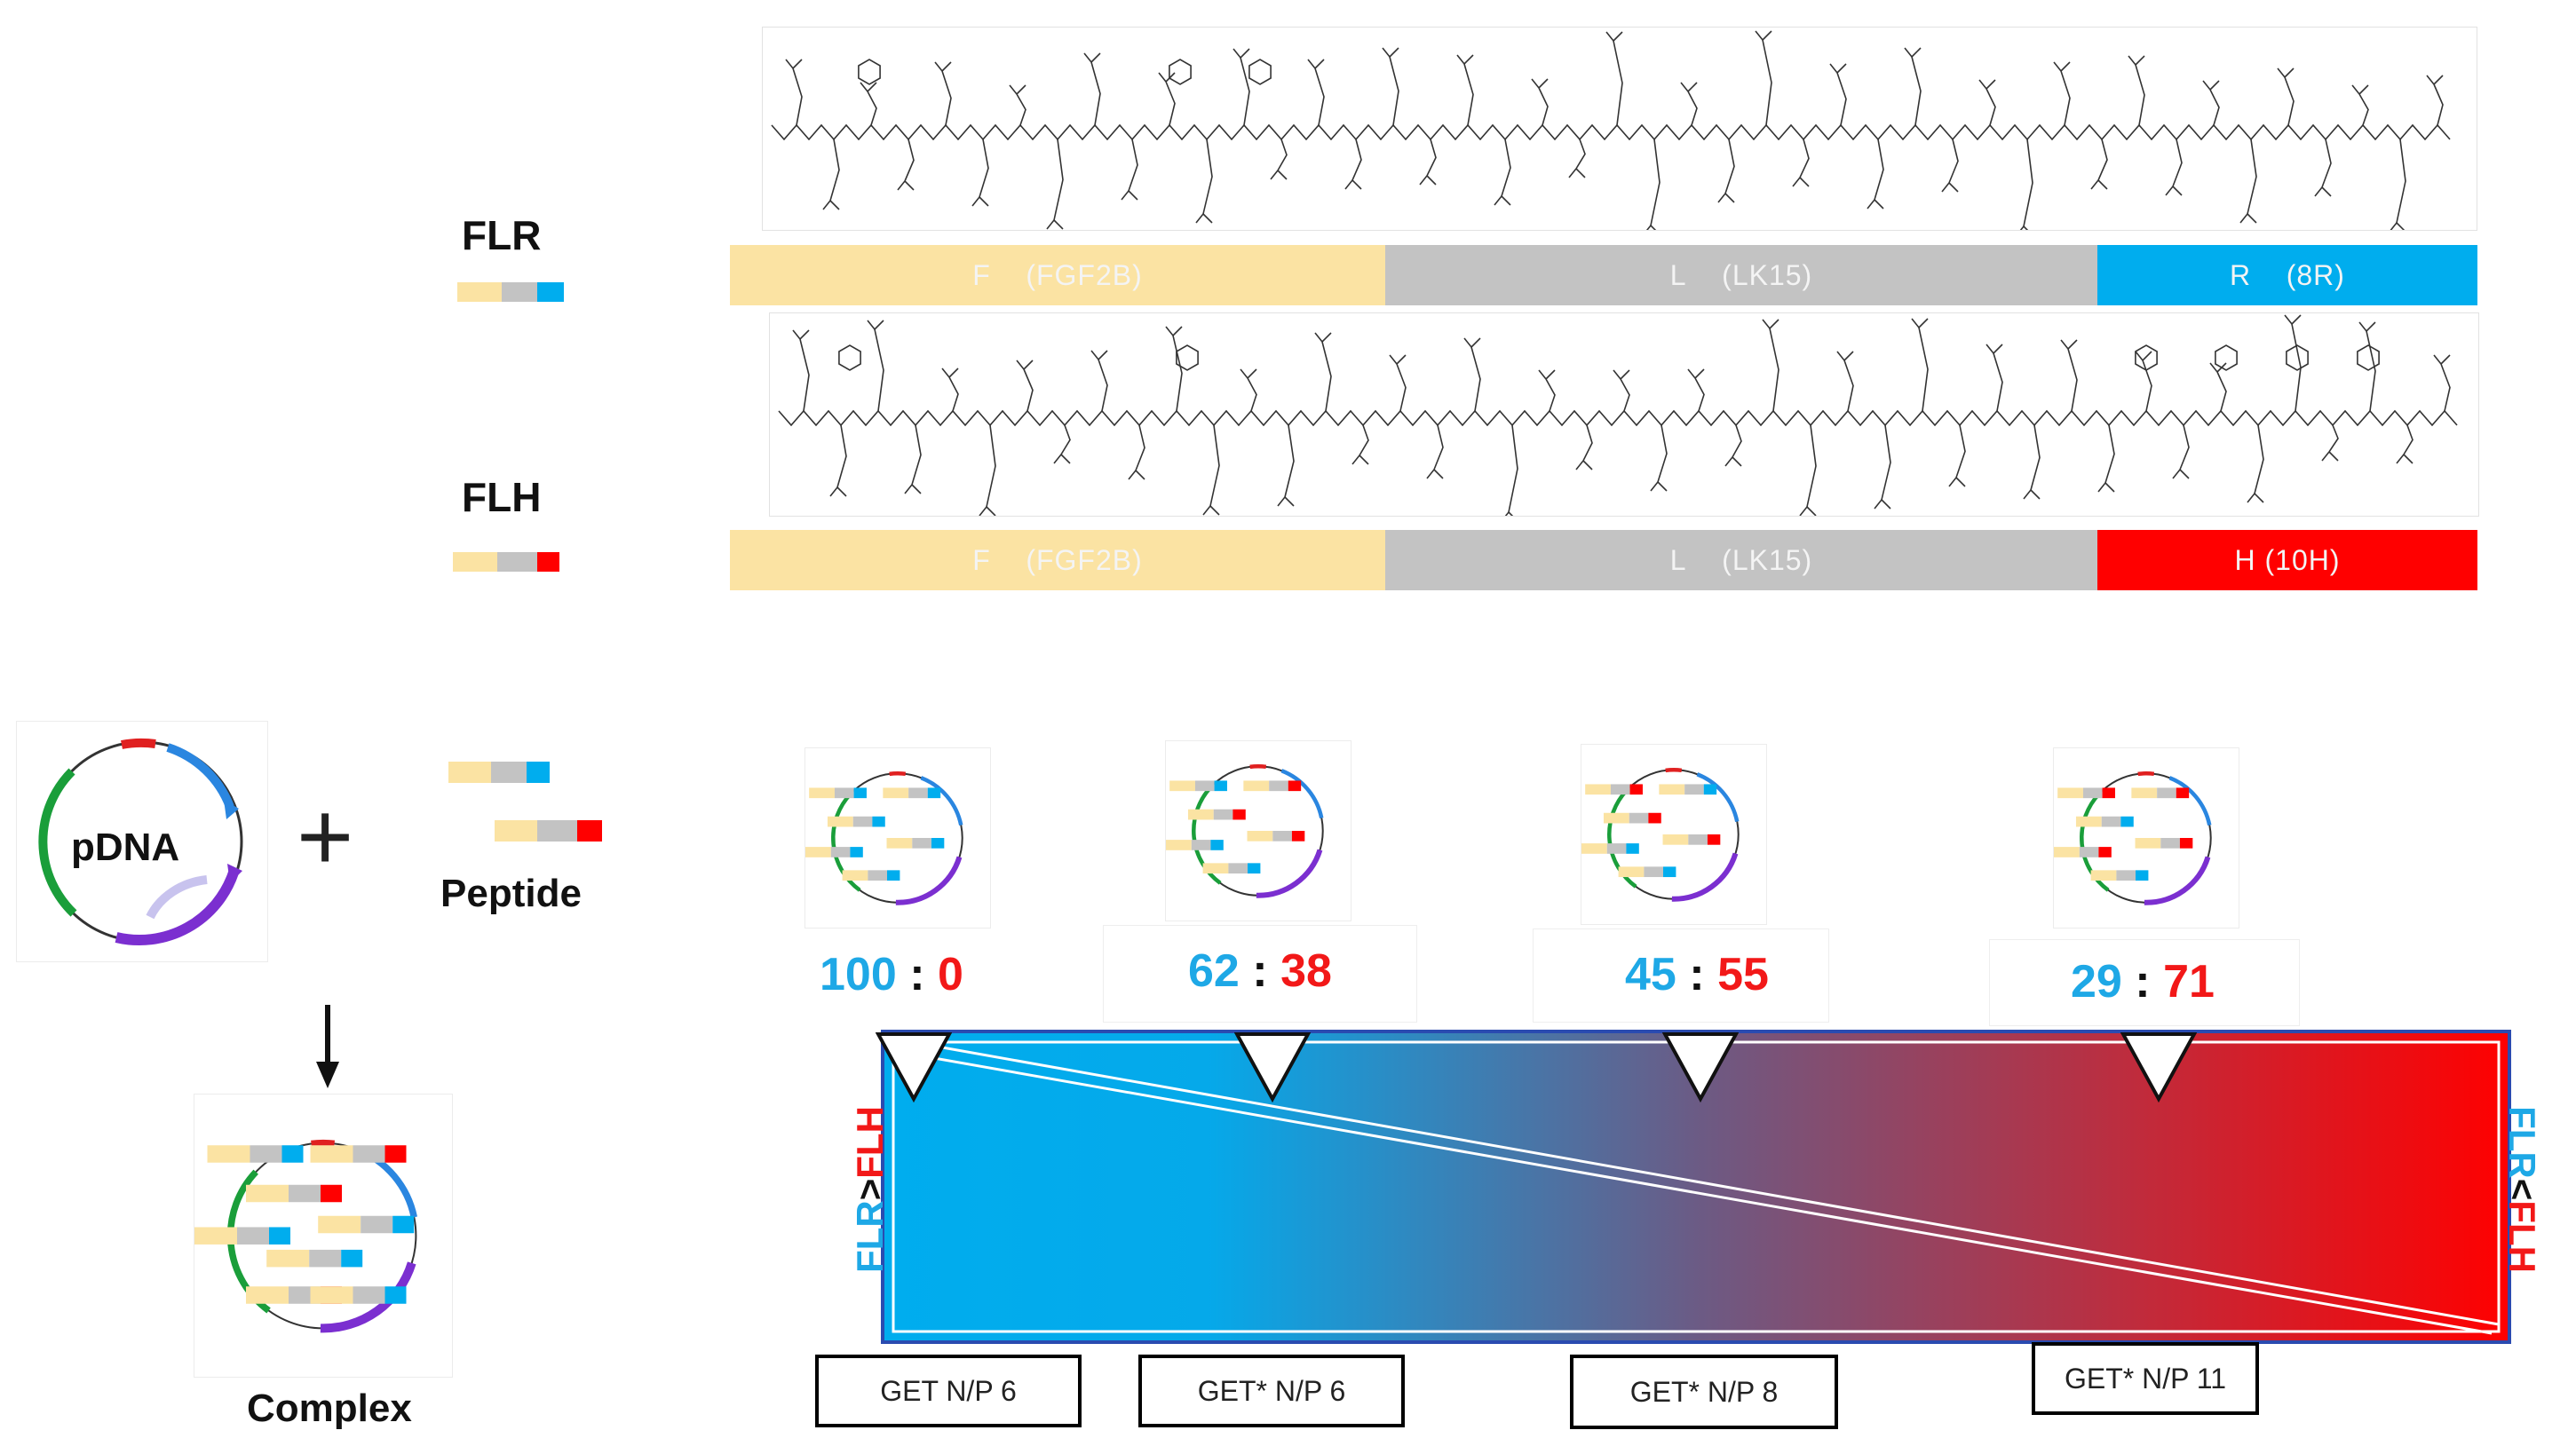 The height and width of the screenshot is (1454, 2576). I want to click on flr-less-flh-label: FLR<FLH, so click(2522, 1189).